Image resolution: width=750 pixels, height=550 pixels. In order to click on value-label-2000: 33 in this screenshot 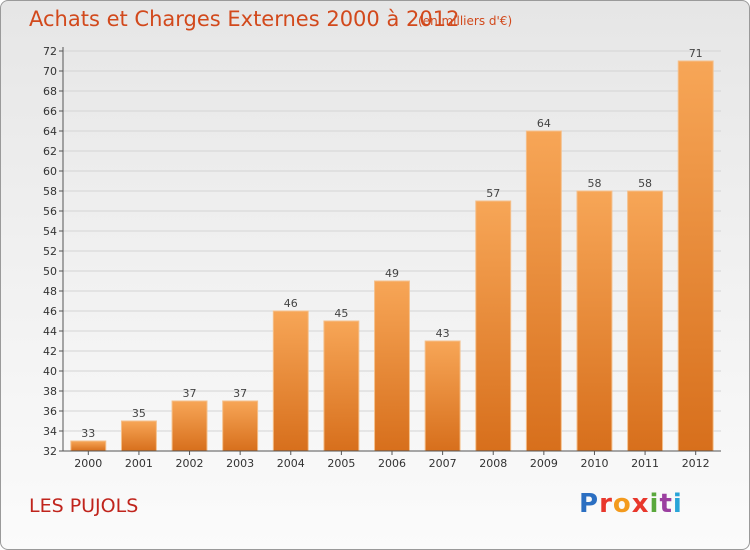, I will do `click(88, 433)`.